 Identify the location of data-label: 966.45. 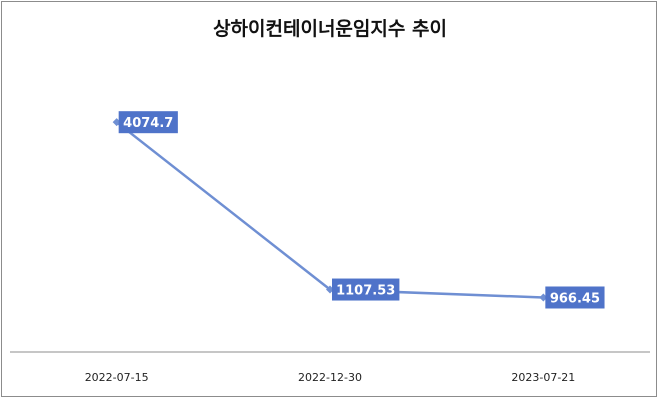
(575, 298).